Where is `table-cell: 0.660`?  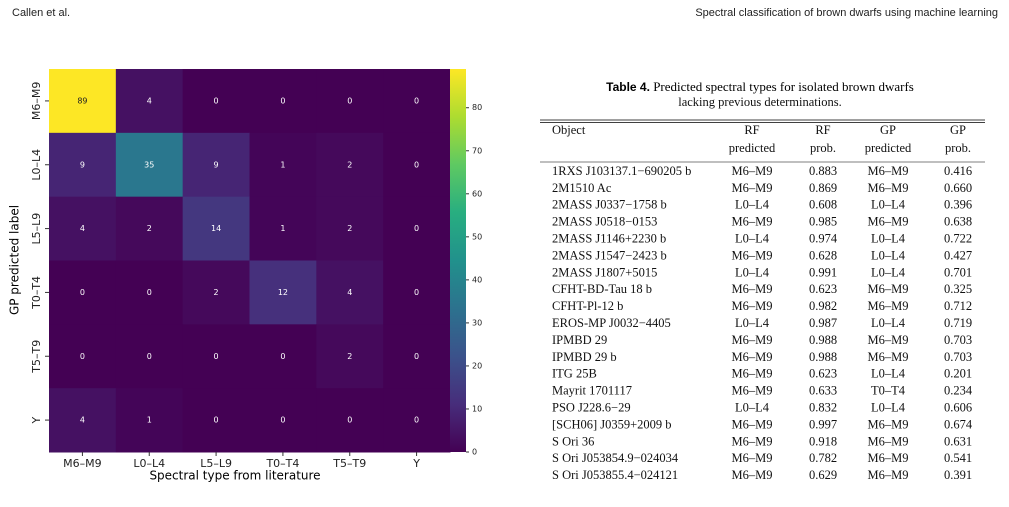
table-cell: 0.660 is located at coordinates (958, 188).